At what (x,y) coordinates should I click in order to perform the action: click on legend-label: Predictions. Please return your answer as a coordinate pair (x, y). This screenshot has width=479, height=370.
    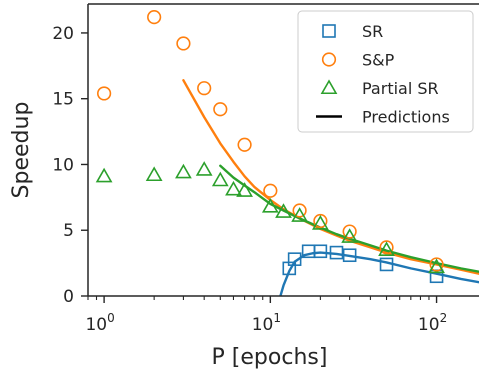
    Looking at the image, I should click on (406, 117).